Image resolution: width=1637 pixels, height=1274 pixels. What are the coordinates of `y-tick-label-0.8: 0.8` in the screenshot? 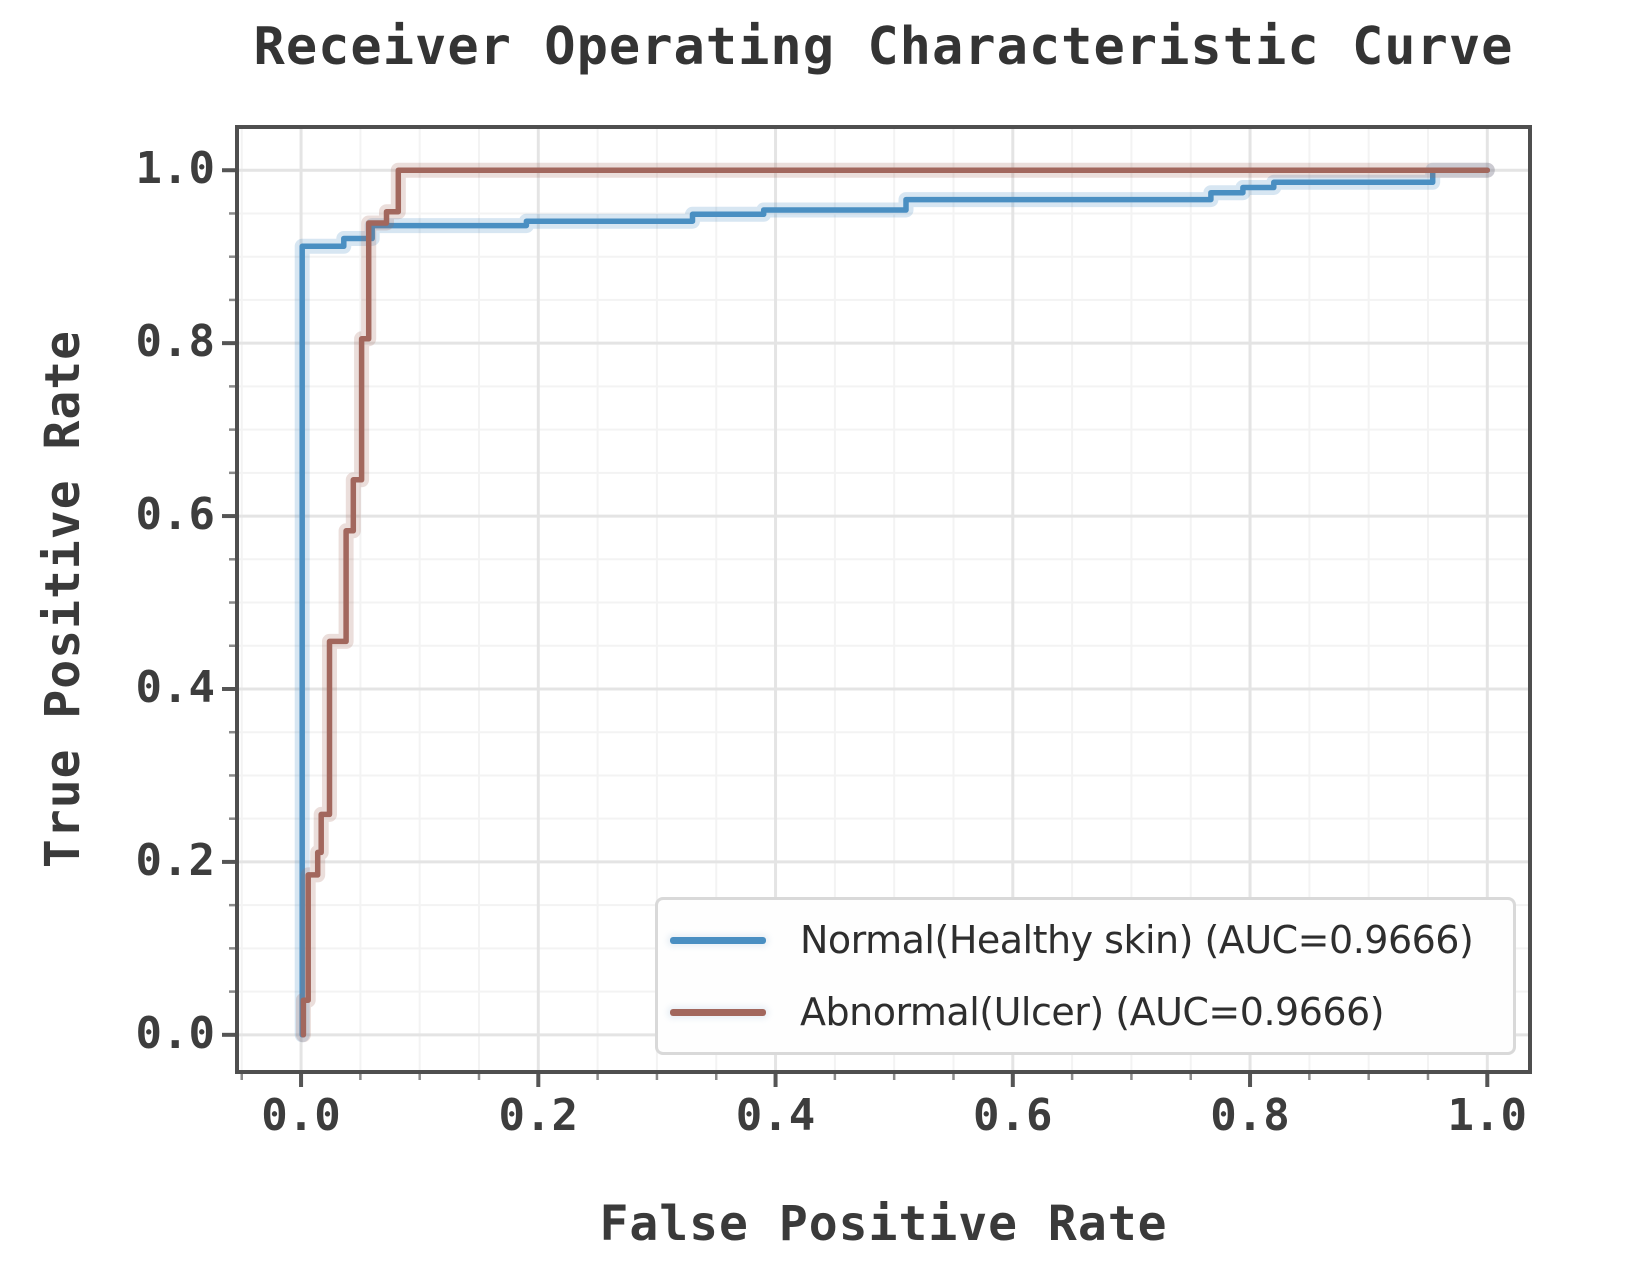 It's located at (175, 342).